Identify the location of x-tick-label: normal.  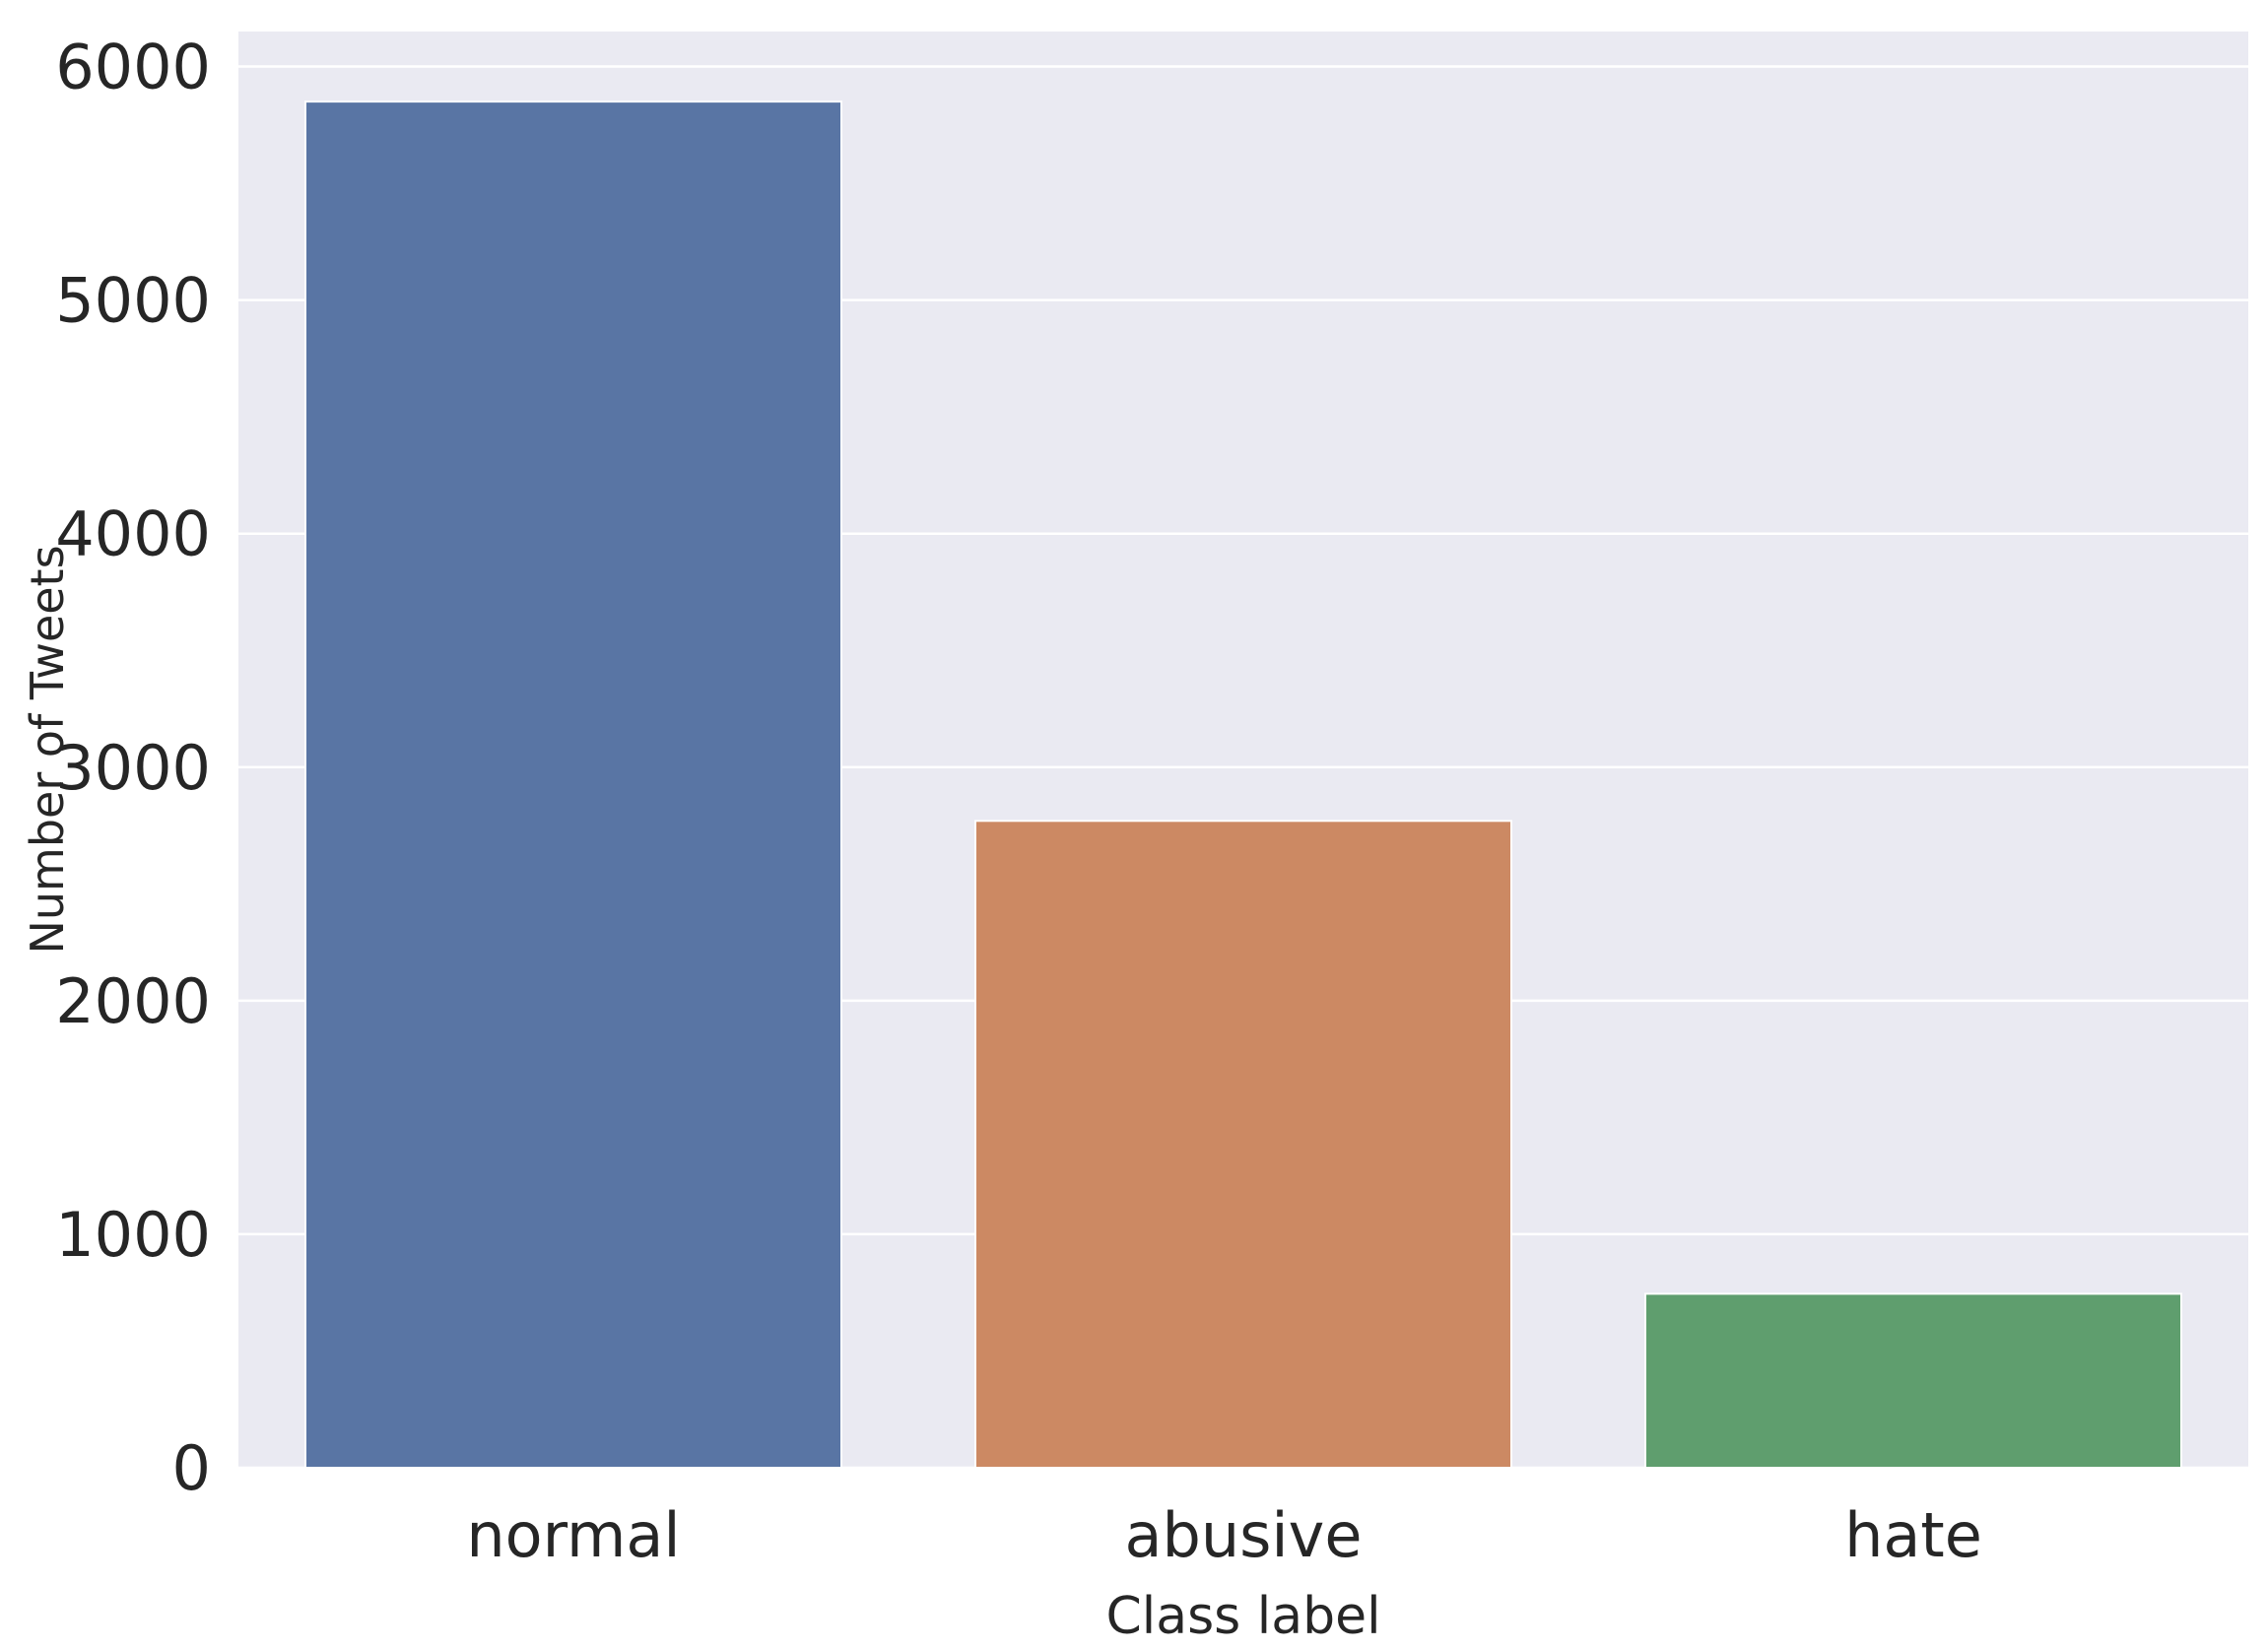
(573, 1535).